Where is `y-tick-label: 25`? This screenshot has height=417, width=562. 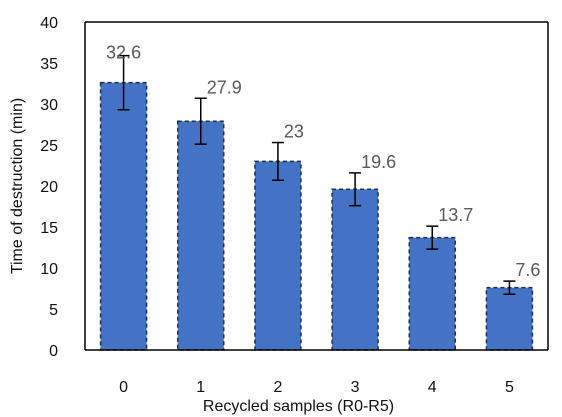 y-tick-label: 25 is located at coordinates (49, 146).